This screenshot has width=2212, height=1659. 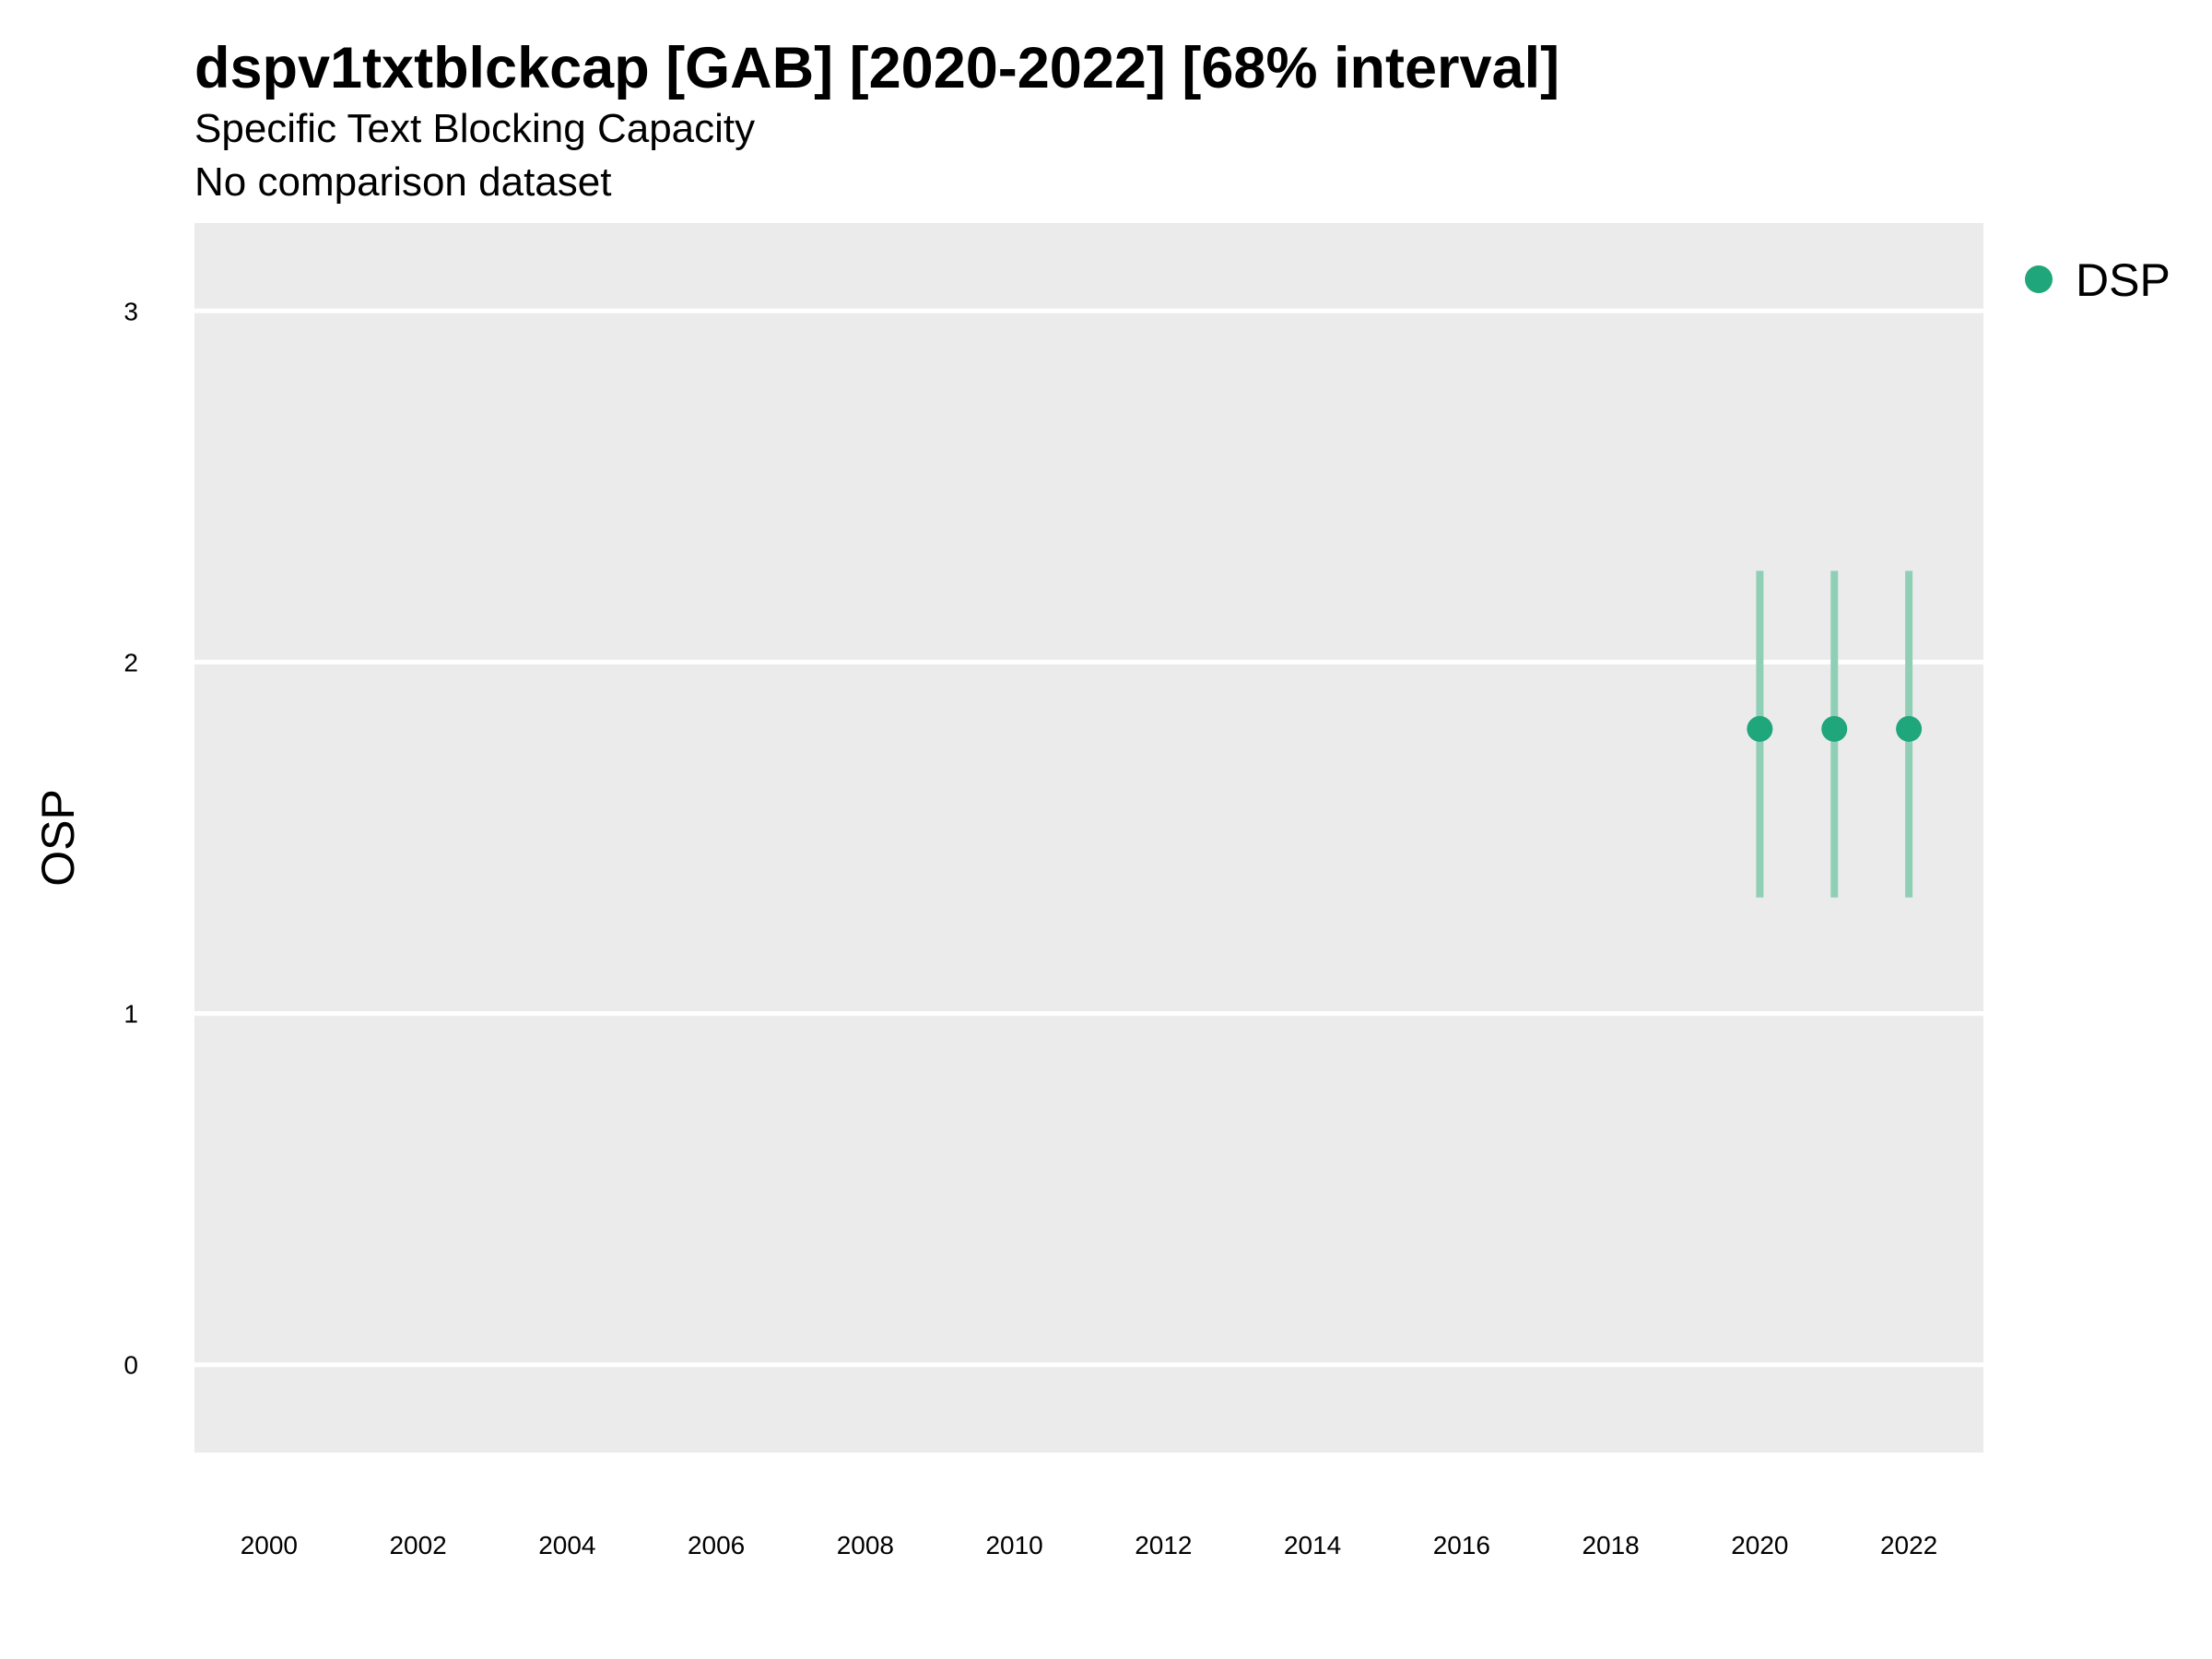 I want to click on chart-subtitle: Specific Text Blocking Capacity, so click(x=475, y=128).